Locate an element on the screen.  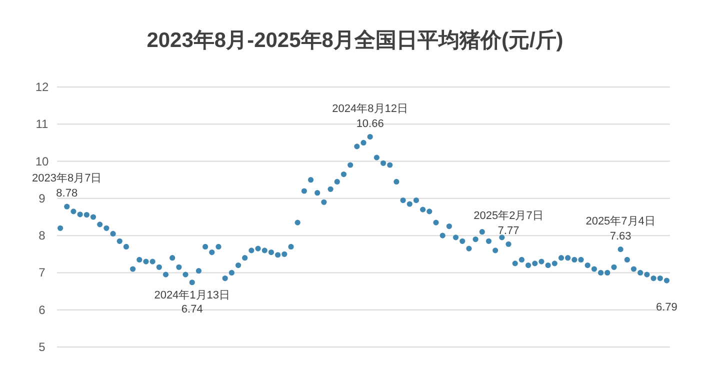
annotation: 2024年1月13日 is located at coordinates (192, 295).